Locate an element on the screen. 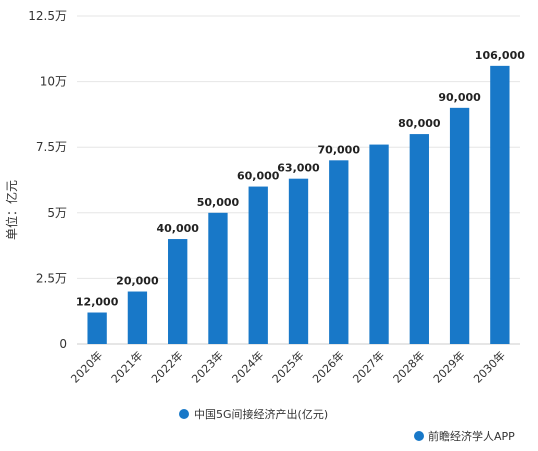  source-text: 前瞻经济学人APP is located at coordinates (471, 436).